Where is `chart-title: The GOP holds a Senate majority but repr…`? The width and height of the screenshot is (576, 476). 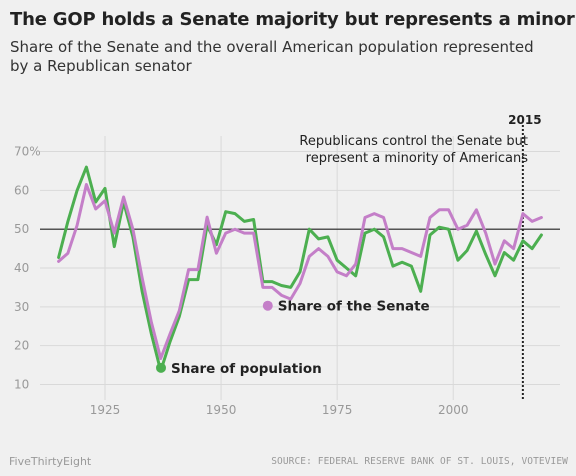 chart-title: The GOP holds a Senate majority but repr… is located at coordinates (293, 19).